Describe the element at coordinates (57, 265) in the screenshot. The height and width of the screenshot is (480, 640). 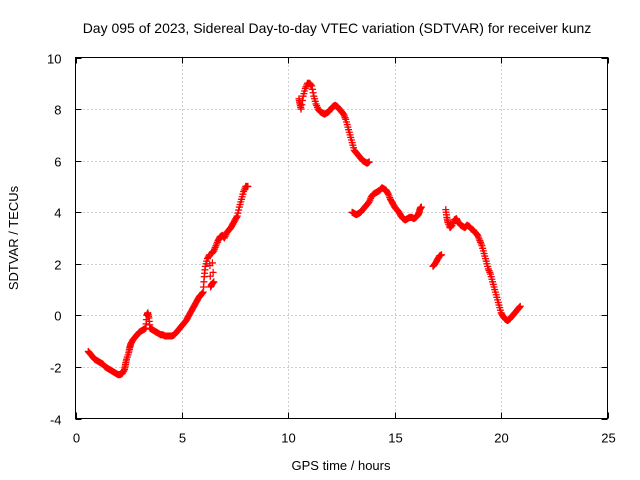
I see `y-tick-label: 2` at that location.